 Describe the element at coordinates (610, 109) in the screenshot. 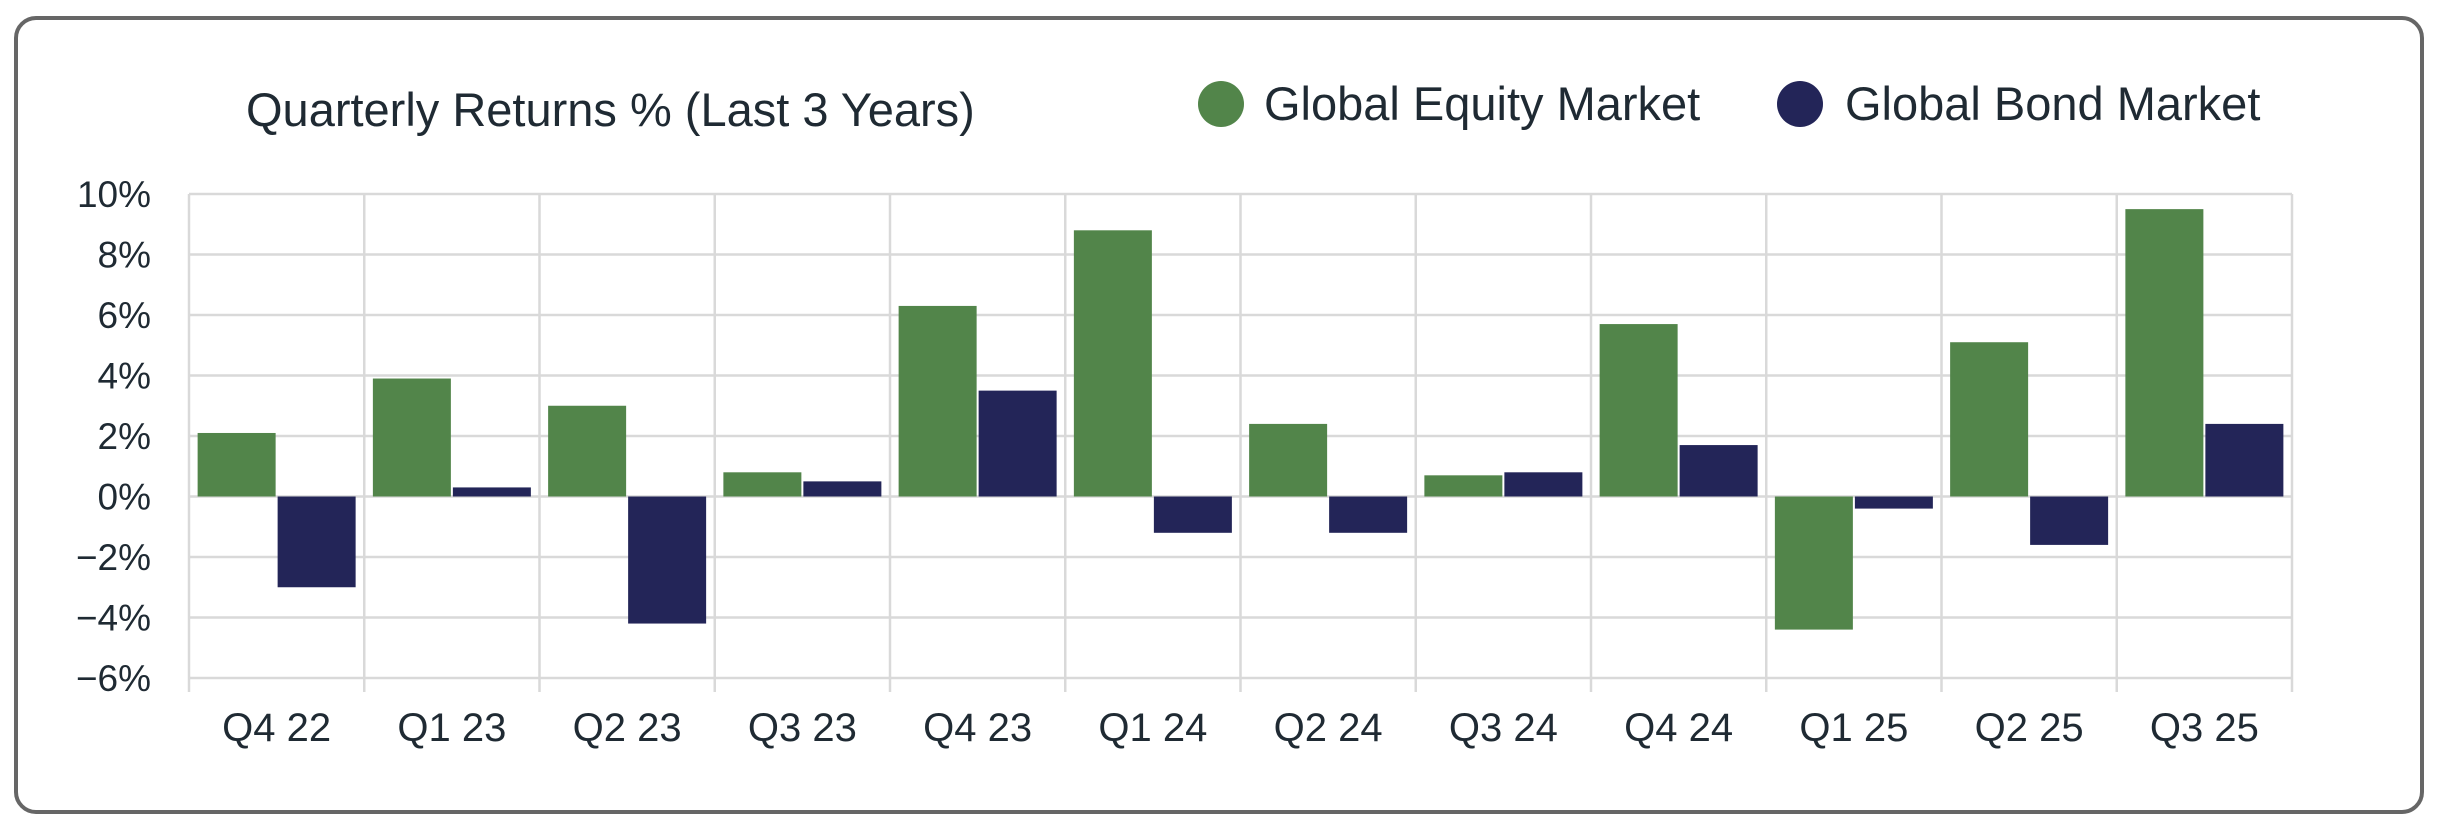

I see `chart-title: Quarterly Returns % (Last 3 Years)` at that location.